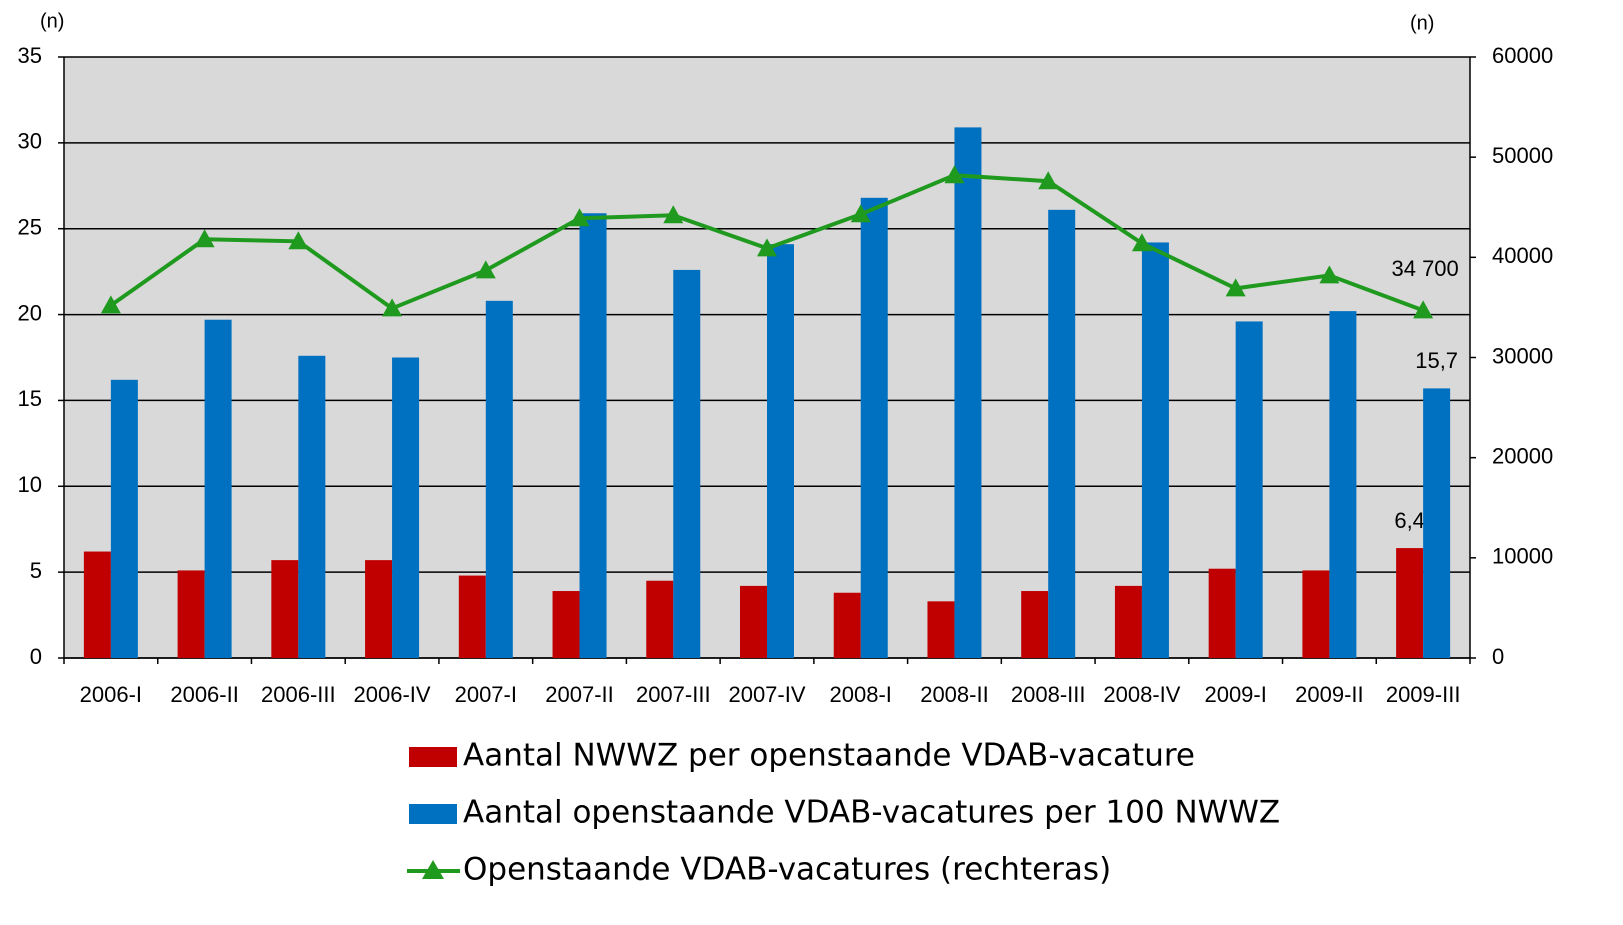 This screenshot has width=1623, height=925. I want to click on x-tick-label: 2008-I, so click(861, 694).